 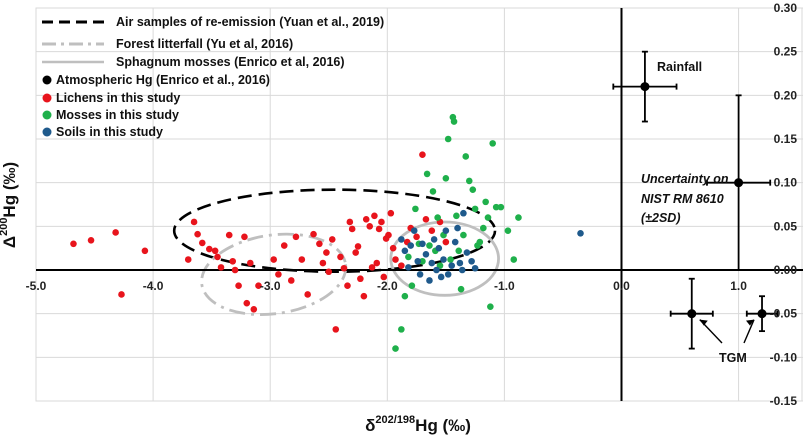 What do you see at coordinates (504, 286) in the screenshot?
I see `x-tick-label: -1.0` at bounding box center [504, 286].